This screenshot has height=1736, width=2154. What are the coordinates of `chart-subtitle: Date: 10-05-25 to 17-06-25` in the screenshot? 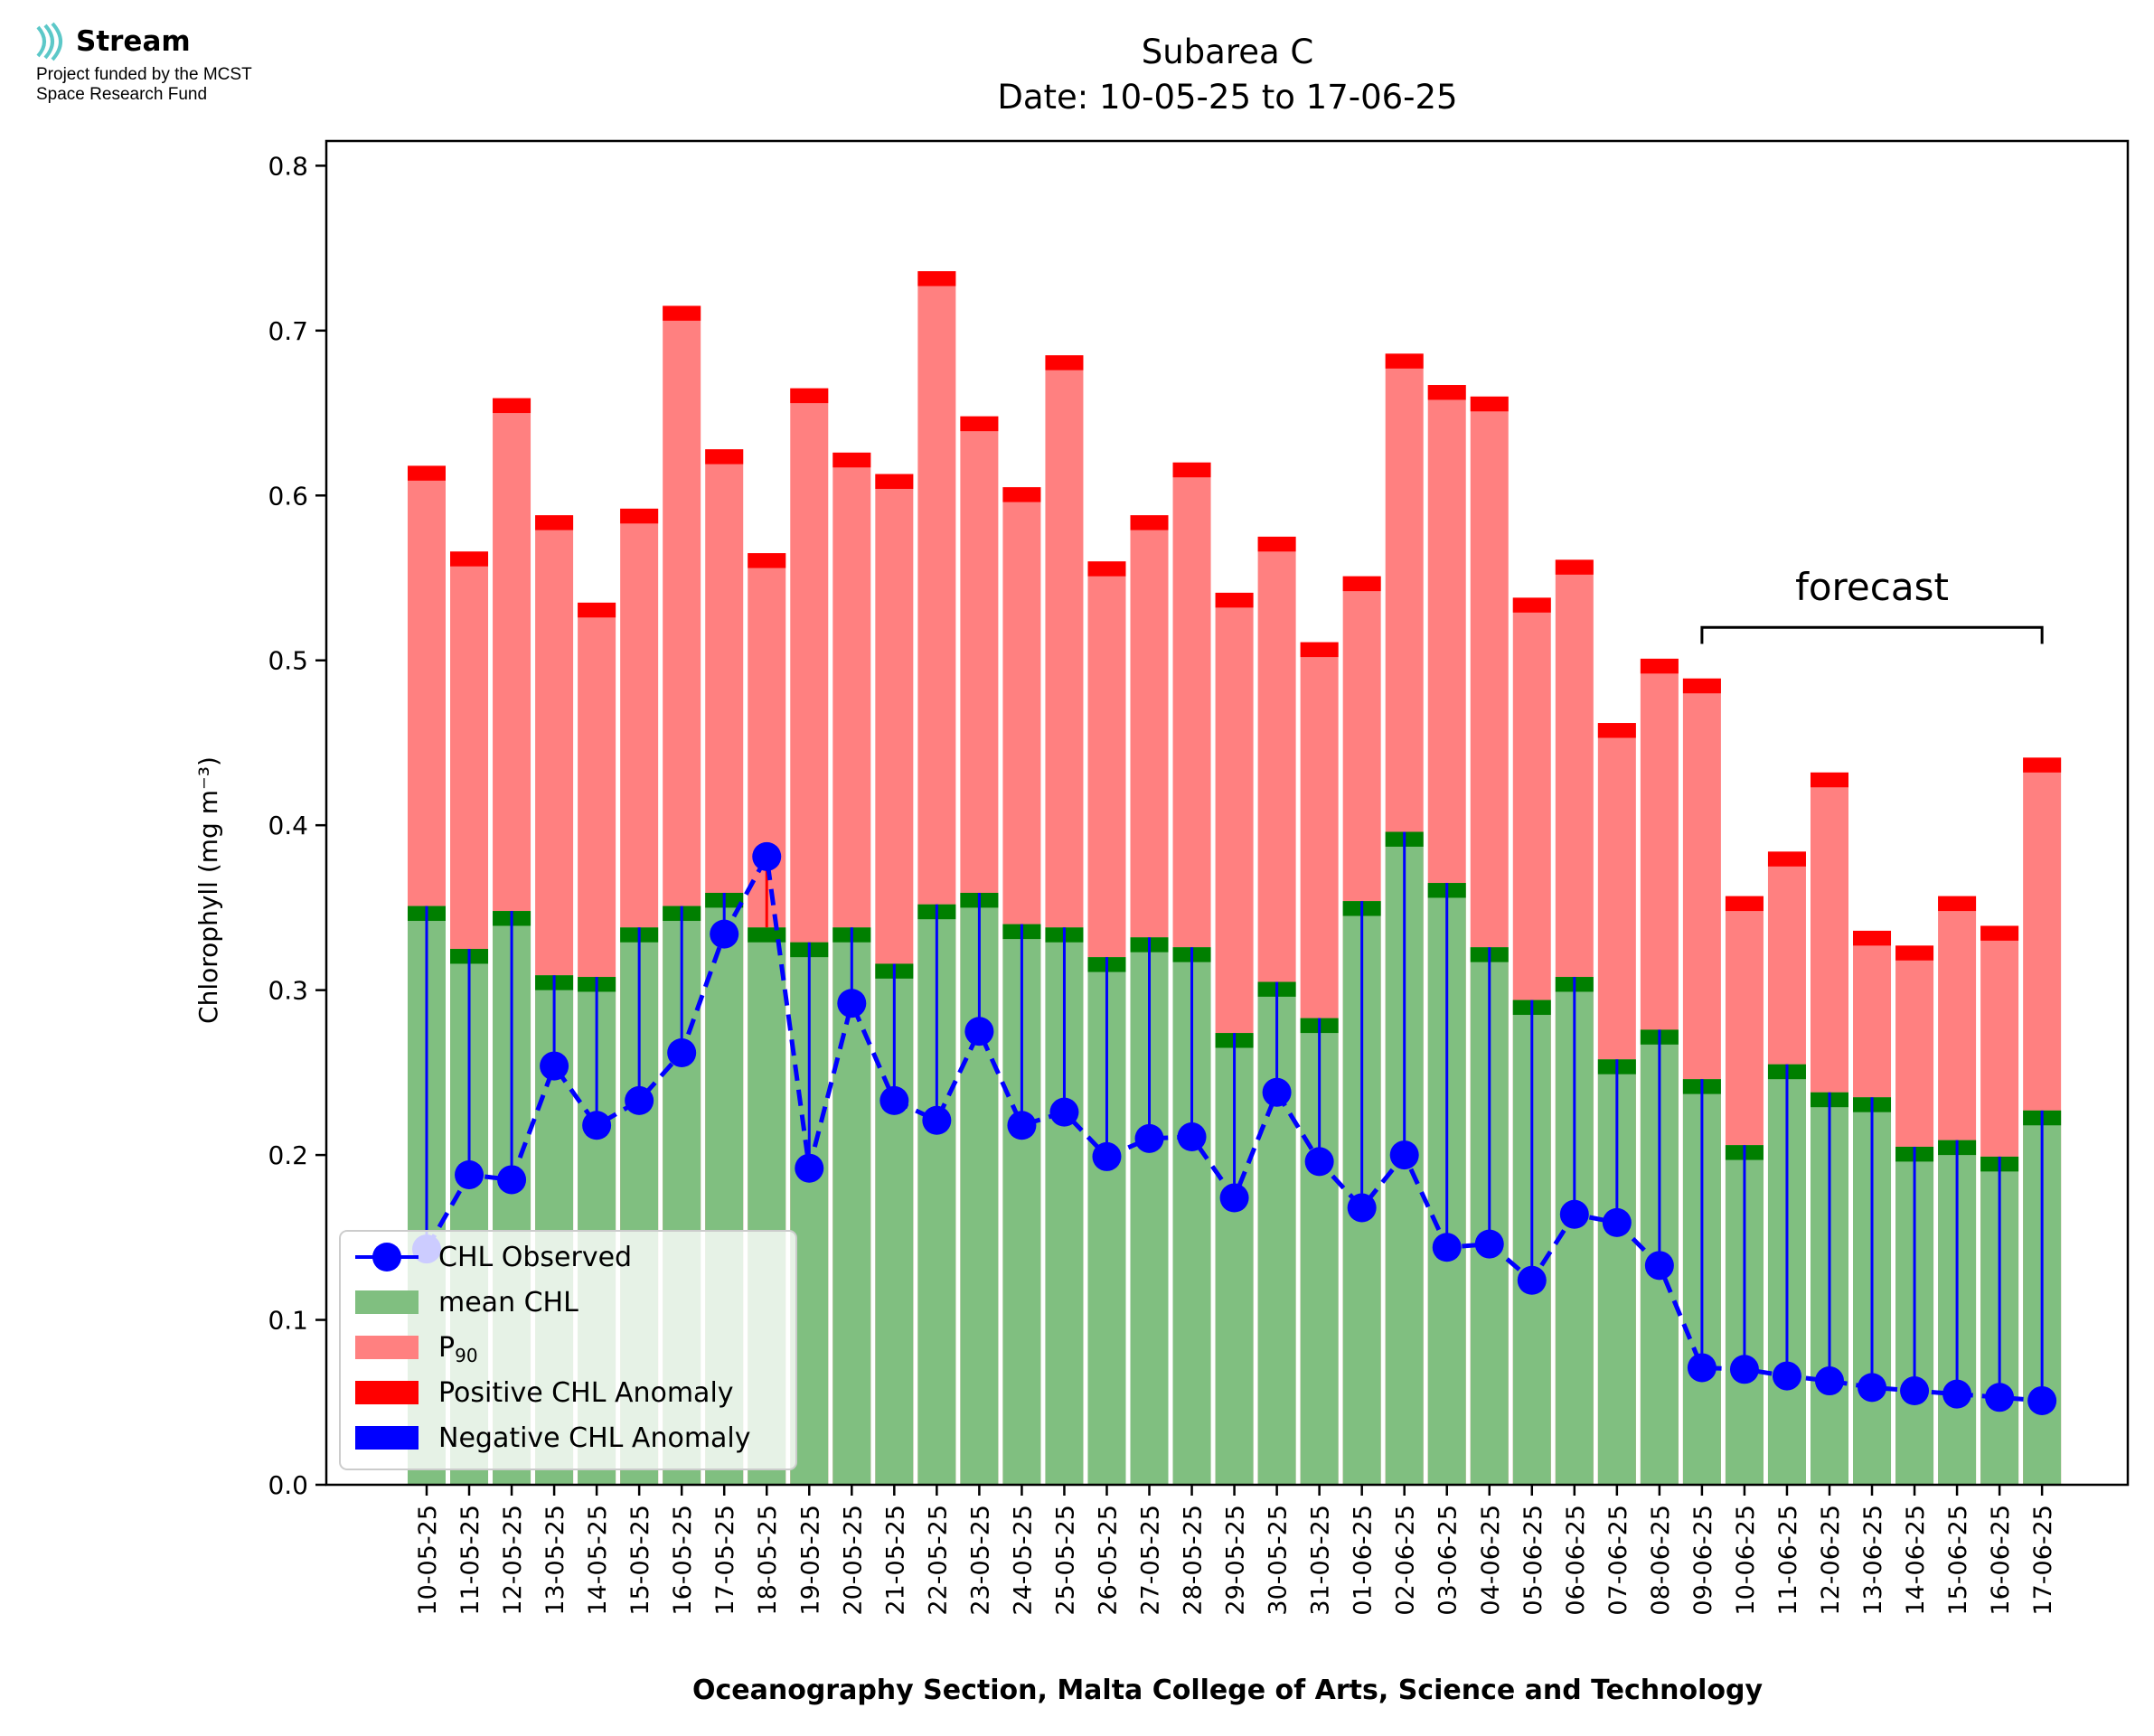 It's located at (1227, 97).